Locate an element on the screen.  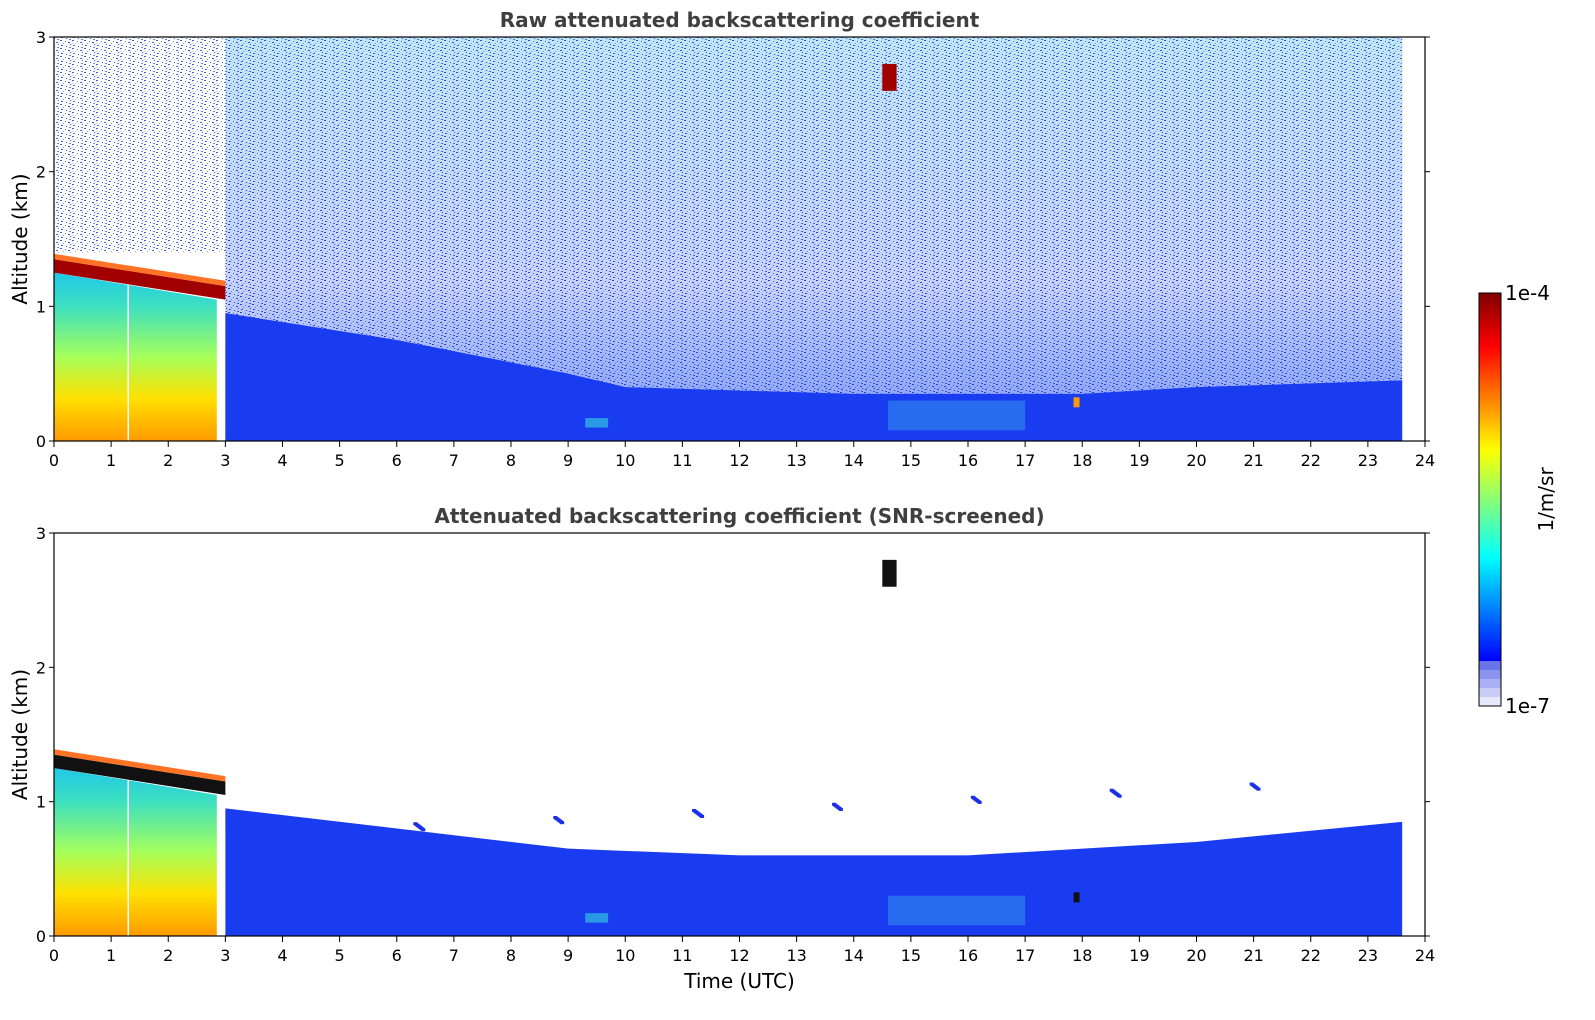
colorbar-min-label: 1e-7 is located at coordinates (1527, 706).